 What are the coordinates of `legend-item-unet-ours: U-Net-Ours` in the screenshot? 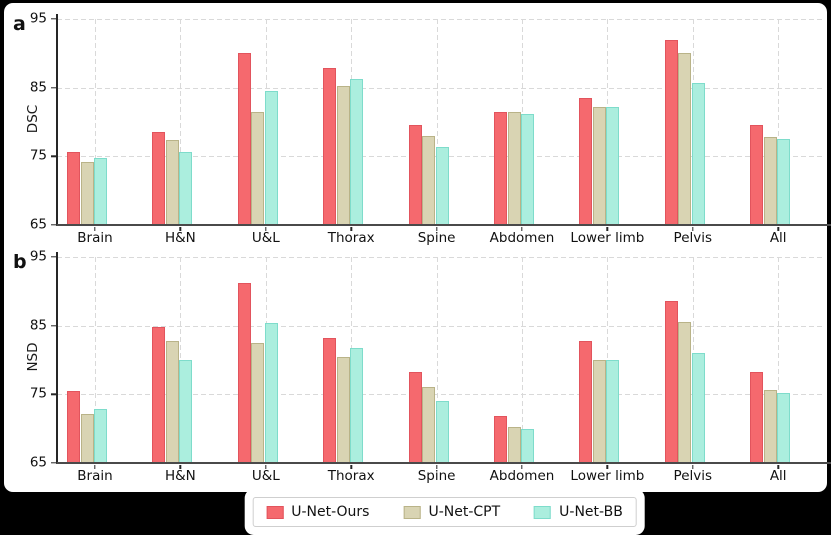 It's located at (317, 512).